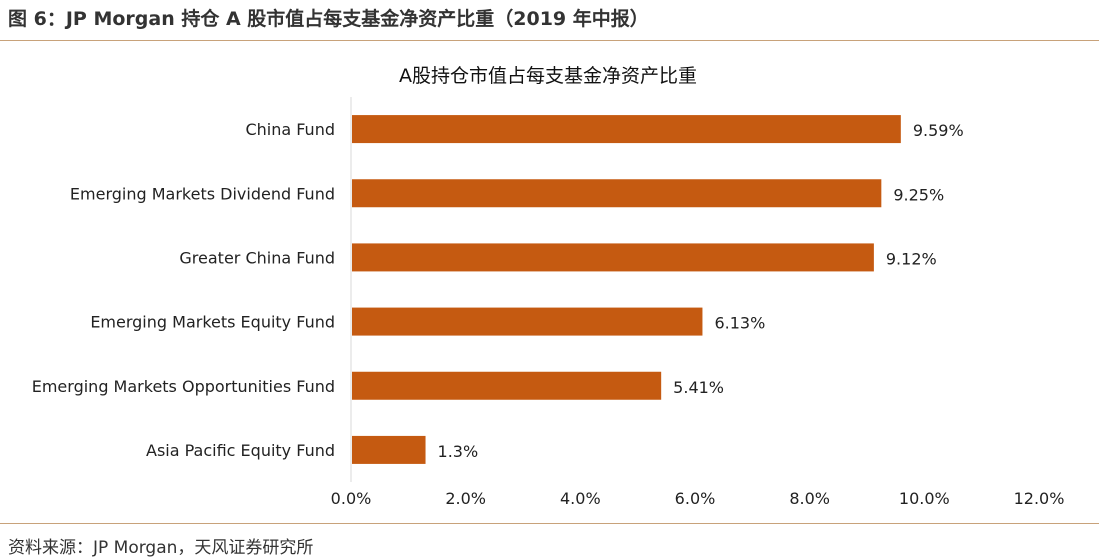  Describe the element at coordinates (695, 498) in the screenshot. I see `x-tick-label: 6.0%` at that location.